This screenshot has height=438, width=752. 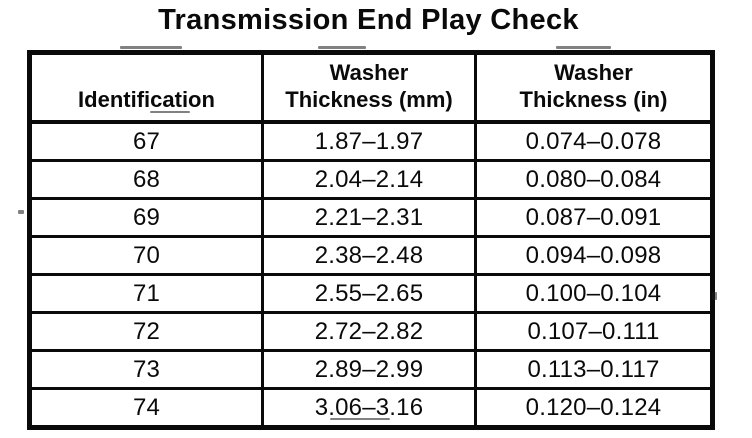 I want to click on table-row: 68 2.04–2.14 0.080–0.084, so click(x=371, y=179).